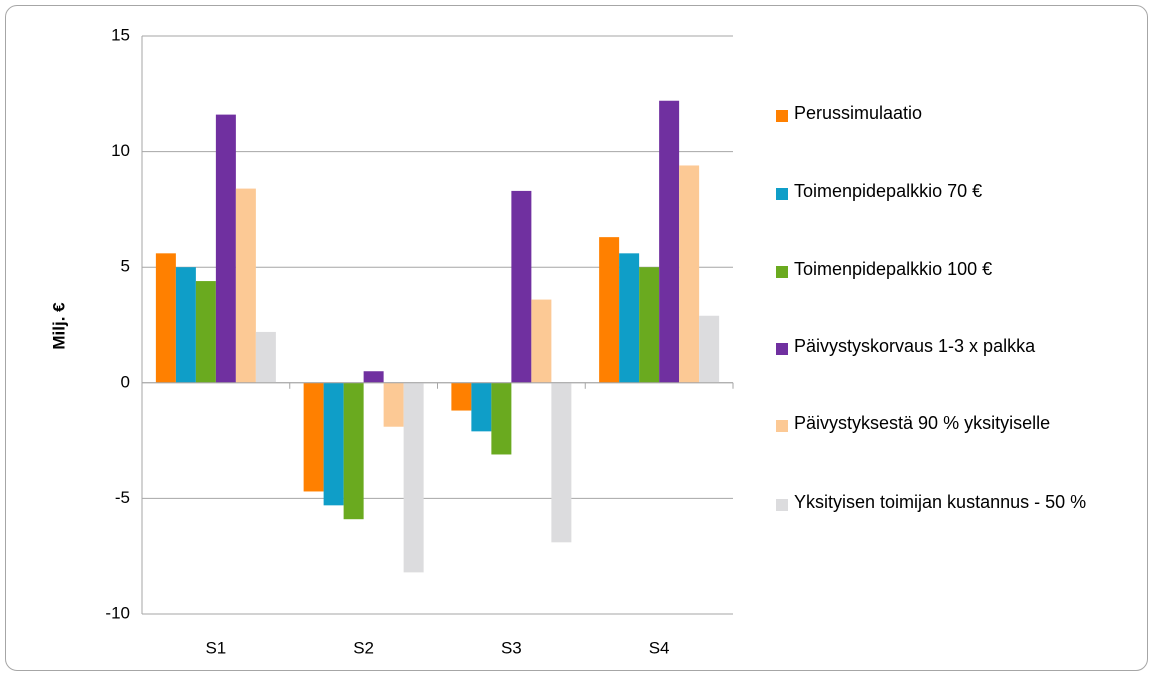 The width and height of the screenshot is (1155, 678). What do you see at coordinates (893, 269) in the screenshot?
I see `legend-label: Toimenpidepalkkio 100 €` at bounding box center [893, 269].